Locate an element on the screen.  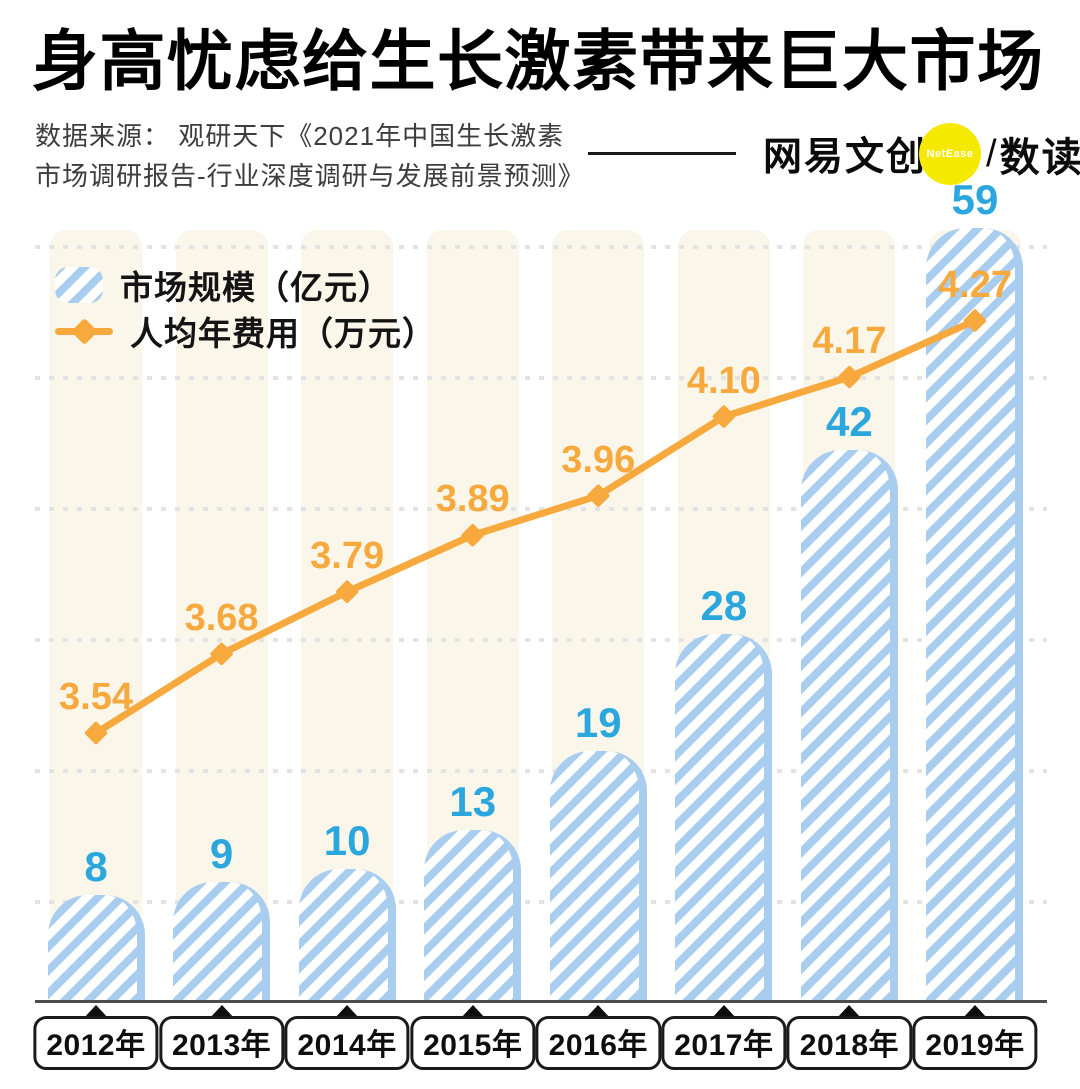
line-point-label: 3.89 is located at coordinates (472, 499).